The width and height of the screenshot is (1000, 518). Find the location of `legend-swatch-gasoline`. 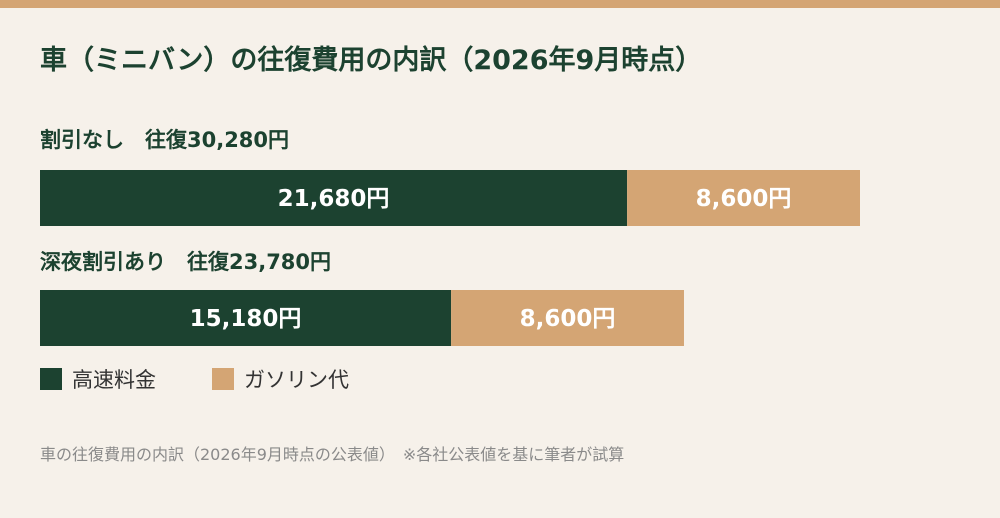

legend-swatch-gasoline is located at coordinates (223, 379).